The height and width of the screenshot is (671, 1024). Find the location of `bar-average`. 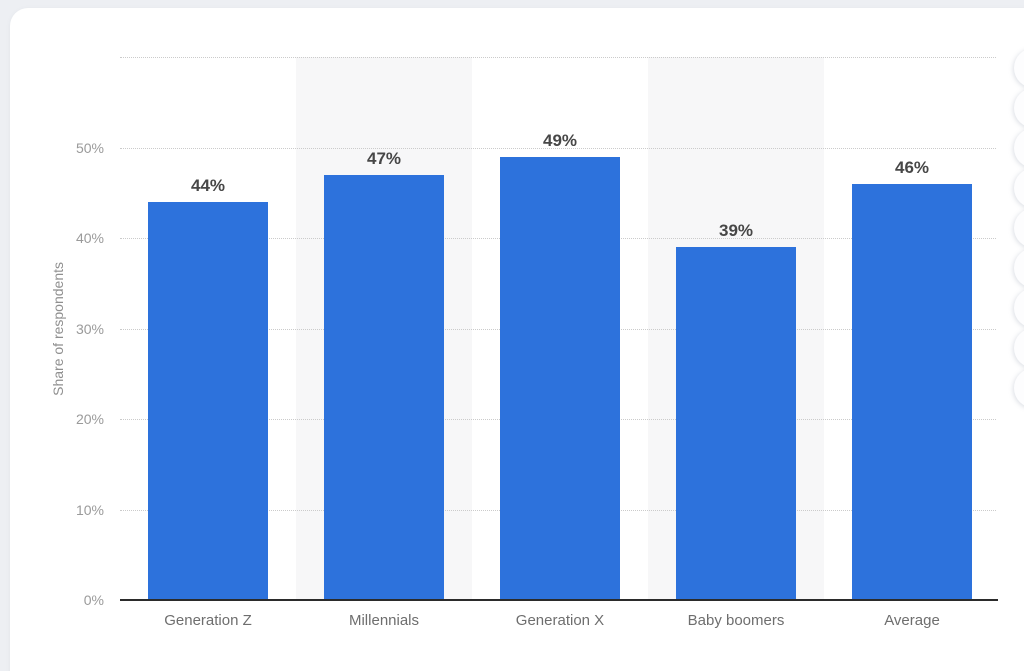

bar-average is located at coordinates (912, 391).